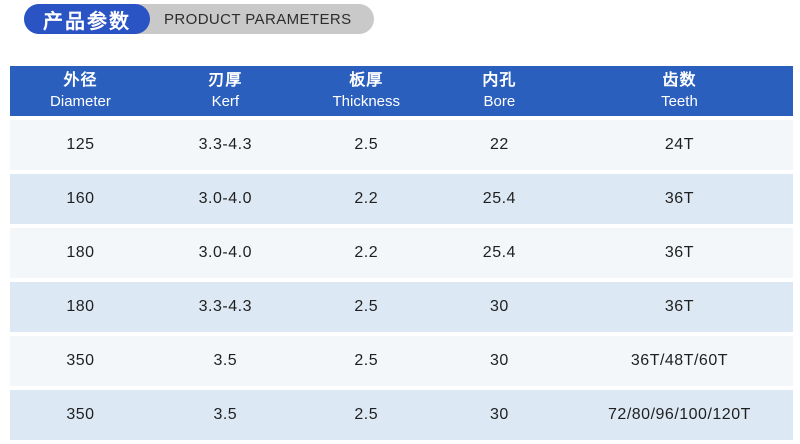 This screenshot has width=800, height=444. Describe the element at coordinates (225, 91) in the screenshot. I see `header-cell: 刃厚 Kerf` at that location.